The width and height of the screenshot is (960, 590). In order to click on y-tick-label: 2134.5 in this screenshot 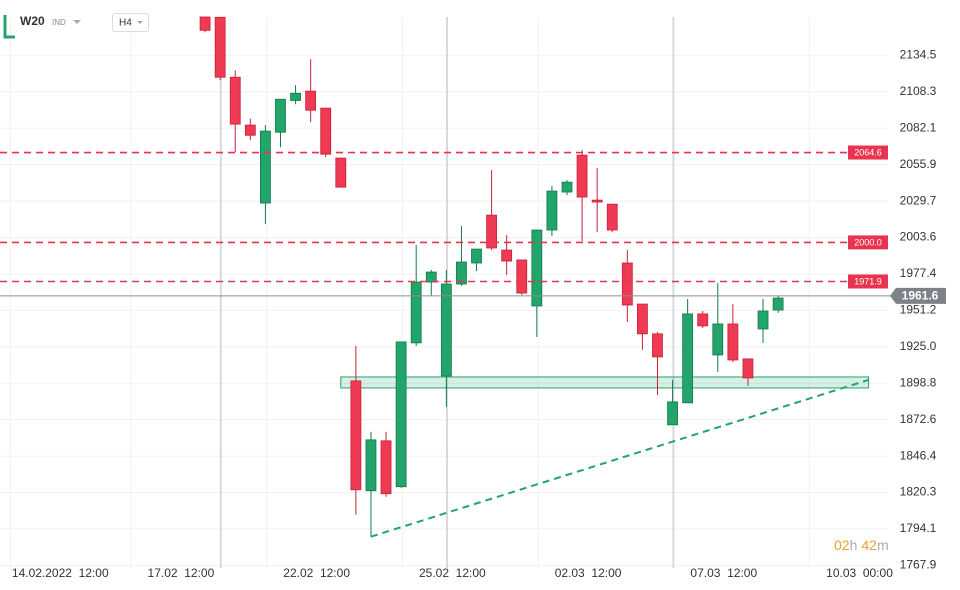, I will do `click(918, 54)`.